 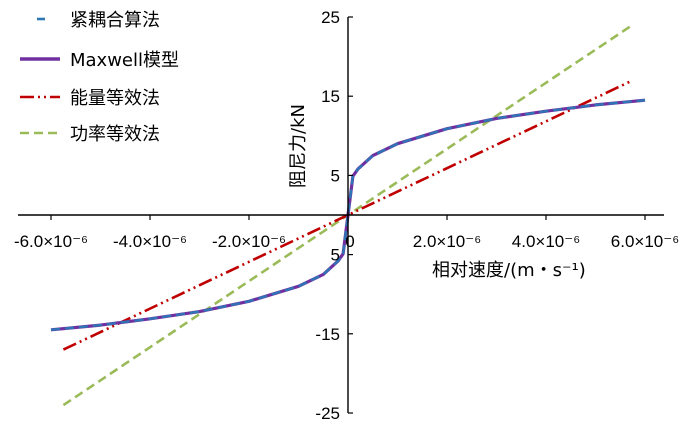 I want to click on legend-label-1: 紧耦合算法, so click(x=115, y=20).